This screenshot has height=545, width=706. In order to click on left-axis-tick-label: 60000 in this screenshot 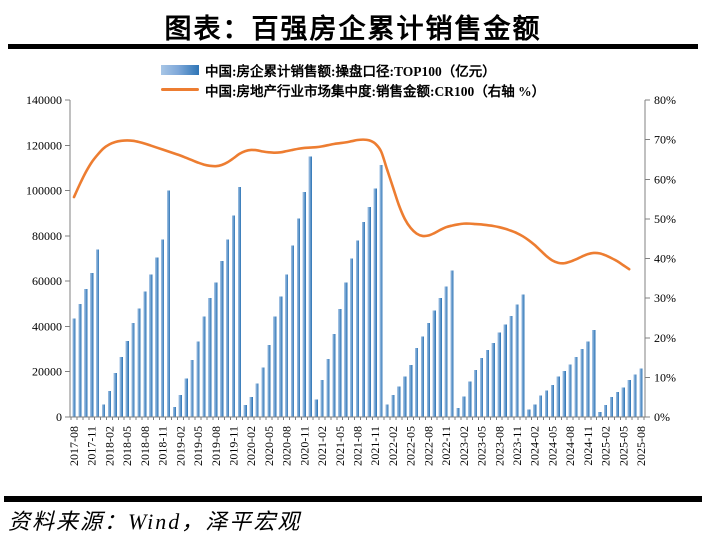, I will do `click(47, 281)`.